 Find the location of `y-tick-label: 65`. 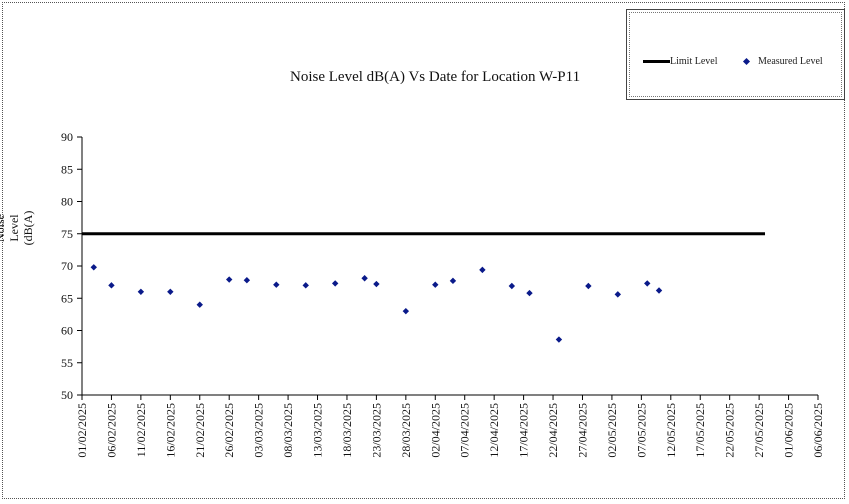

y-tick-label: 65 is located at coordinates (67, 298).